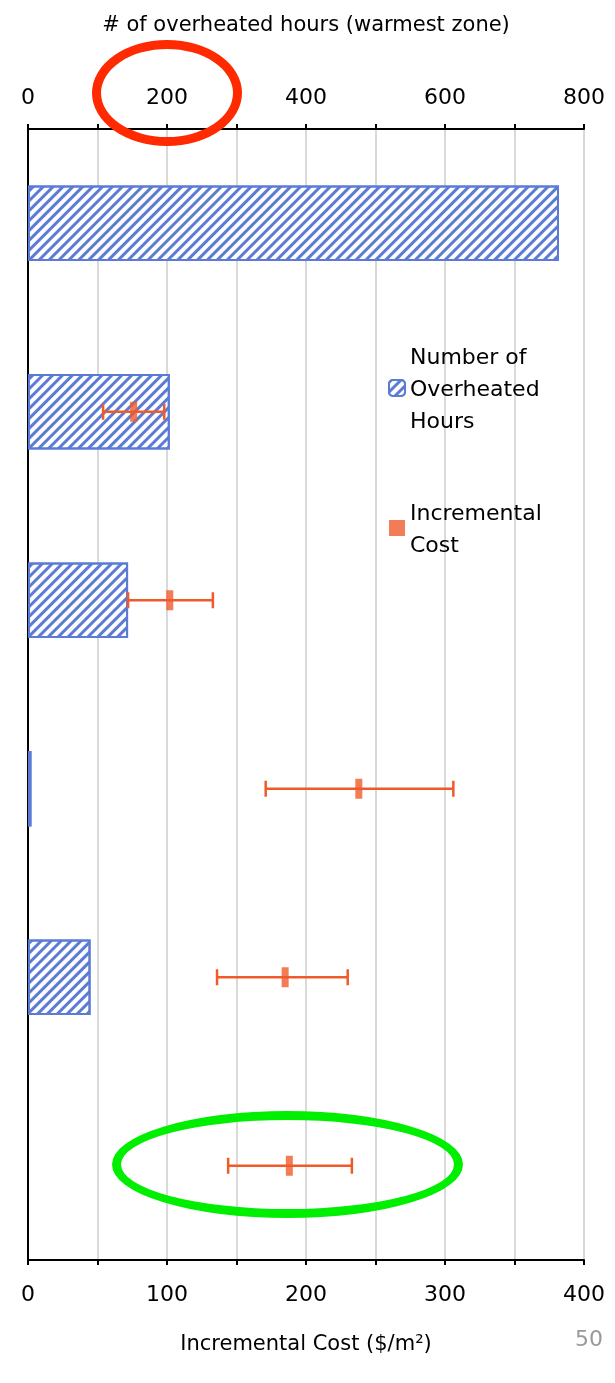 The width and height of the screenshot is (615, 1383). I want to click on x2-tick-label: 400, so click(306, 96).